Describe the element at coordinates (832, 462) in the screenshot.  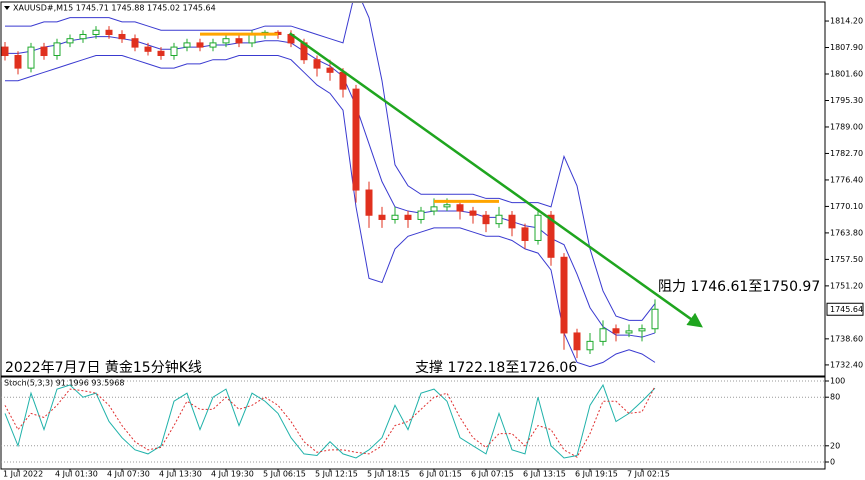
I see `y-tick-label: 0` at that location.